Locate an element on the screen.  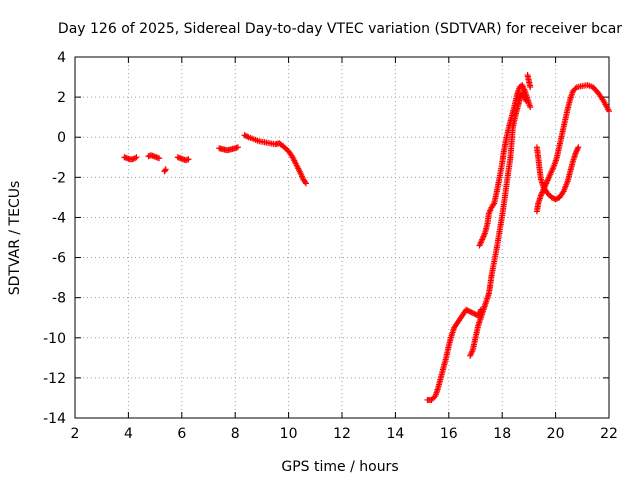
x-tick-label: 6 is located at coordinates (181, 434).